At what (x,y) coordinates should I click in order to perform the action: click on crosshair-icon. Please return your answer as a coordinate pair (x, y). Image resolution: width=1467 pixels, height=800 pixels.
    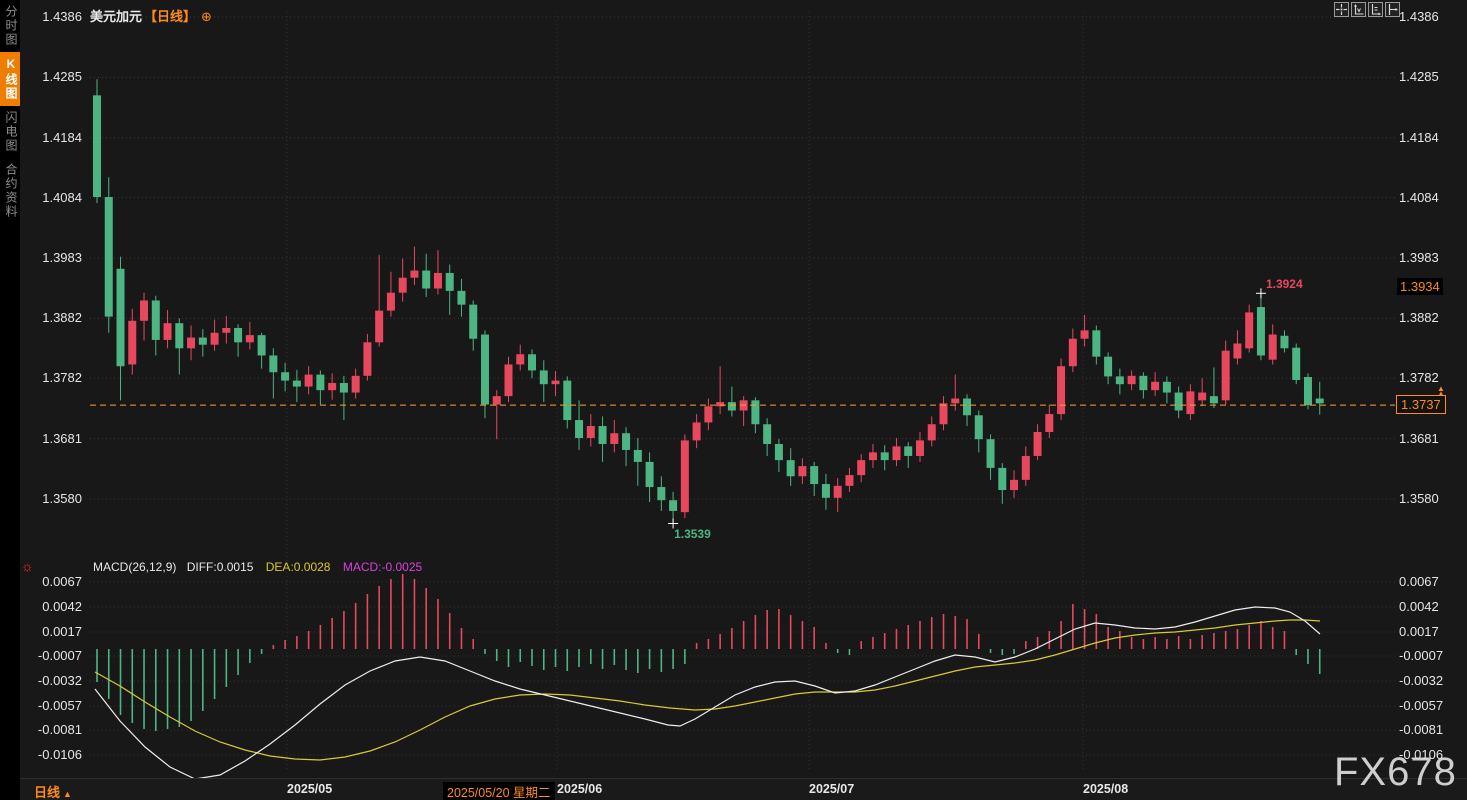
    Looking at the image, I should click on (1341, 9).